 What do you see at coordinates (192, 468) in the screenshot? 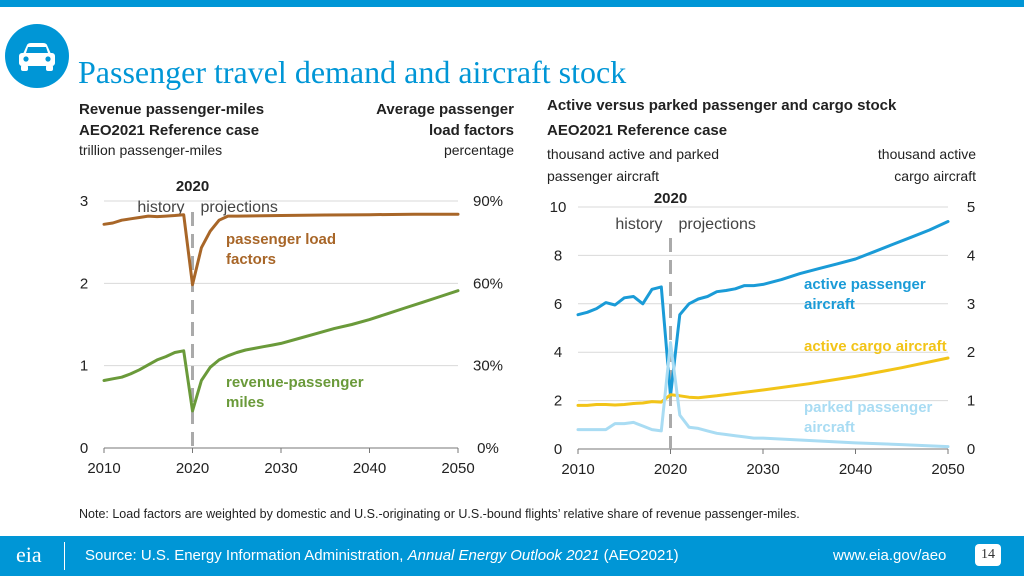
I see `left-chart-x-tick-label: 2020` at bounding box center [192, 468].